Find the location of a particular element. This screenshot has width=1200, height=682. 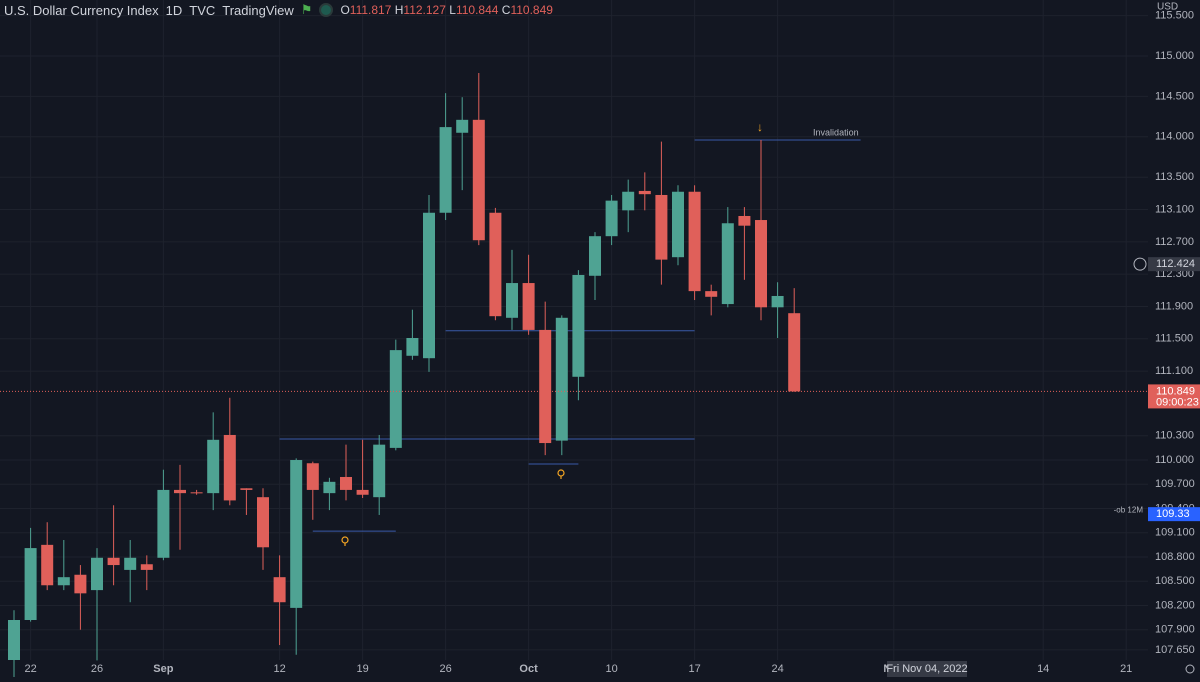

y-tick-label: 107.900 is located at coordinates (1175, 630).